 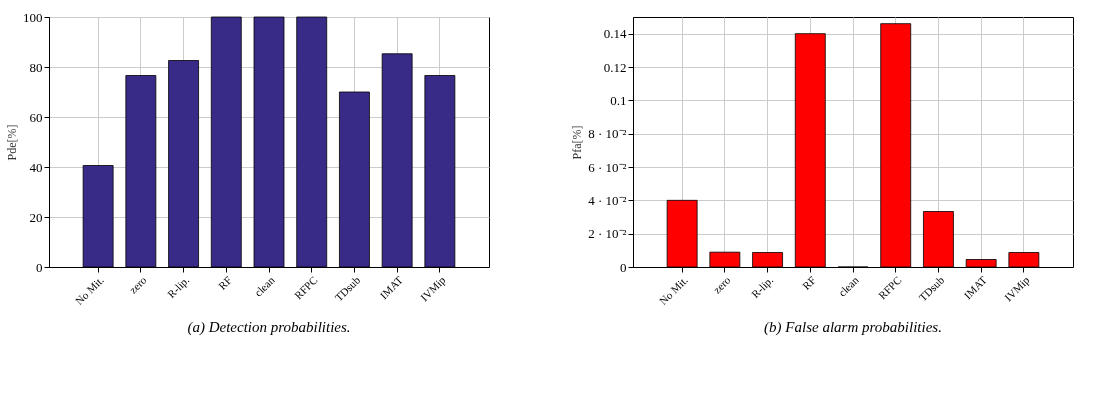 What do you see at coordinates (607, 234) in the screenshot?
I see `y-tick-label: 2 · 10⁻²` at bounding box center [607, 234].